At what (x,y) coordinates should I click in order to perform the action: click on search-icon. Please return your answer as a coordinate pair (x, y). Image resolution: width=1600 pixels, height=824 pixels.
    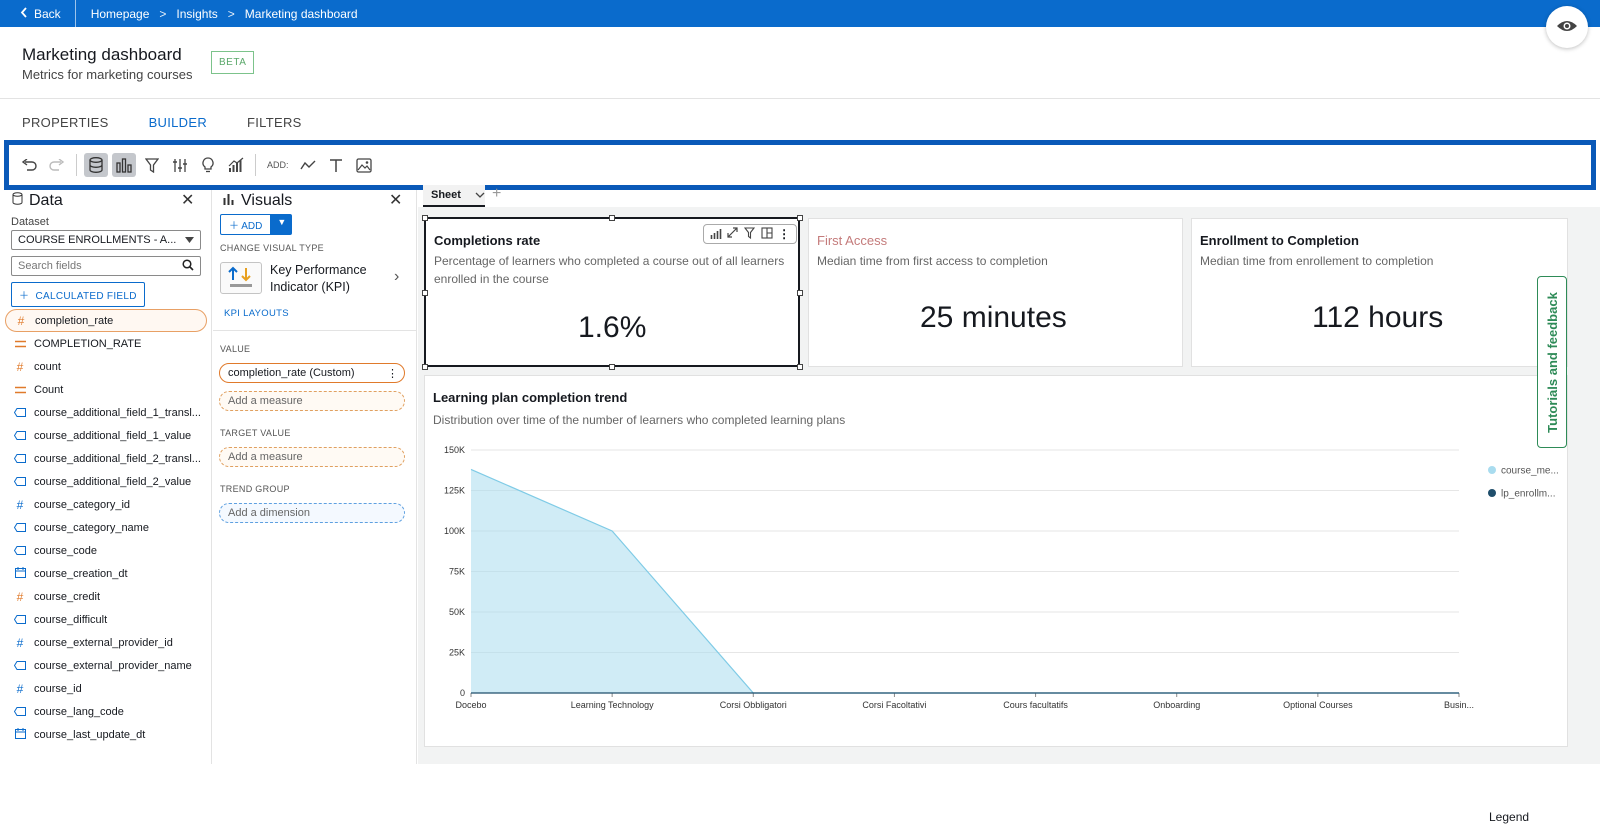
    Looking at the image, I should click on (188, 266).